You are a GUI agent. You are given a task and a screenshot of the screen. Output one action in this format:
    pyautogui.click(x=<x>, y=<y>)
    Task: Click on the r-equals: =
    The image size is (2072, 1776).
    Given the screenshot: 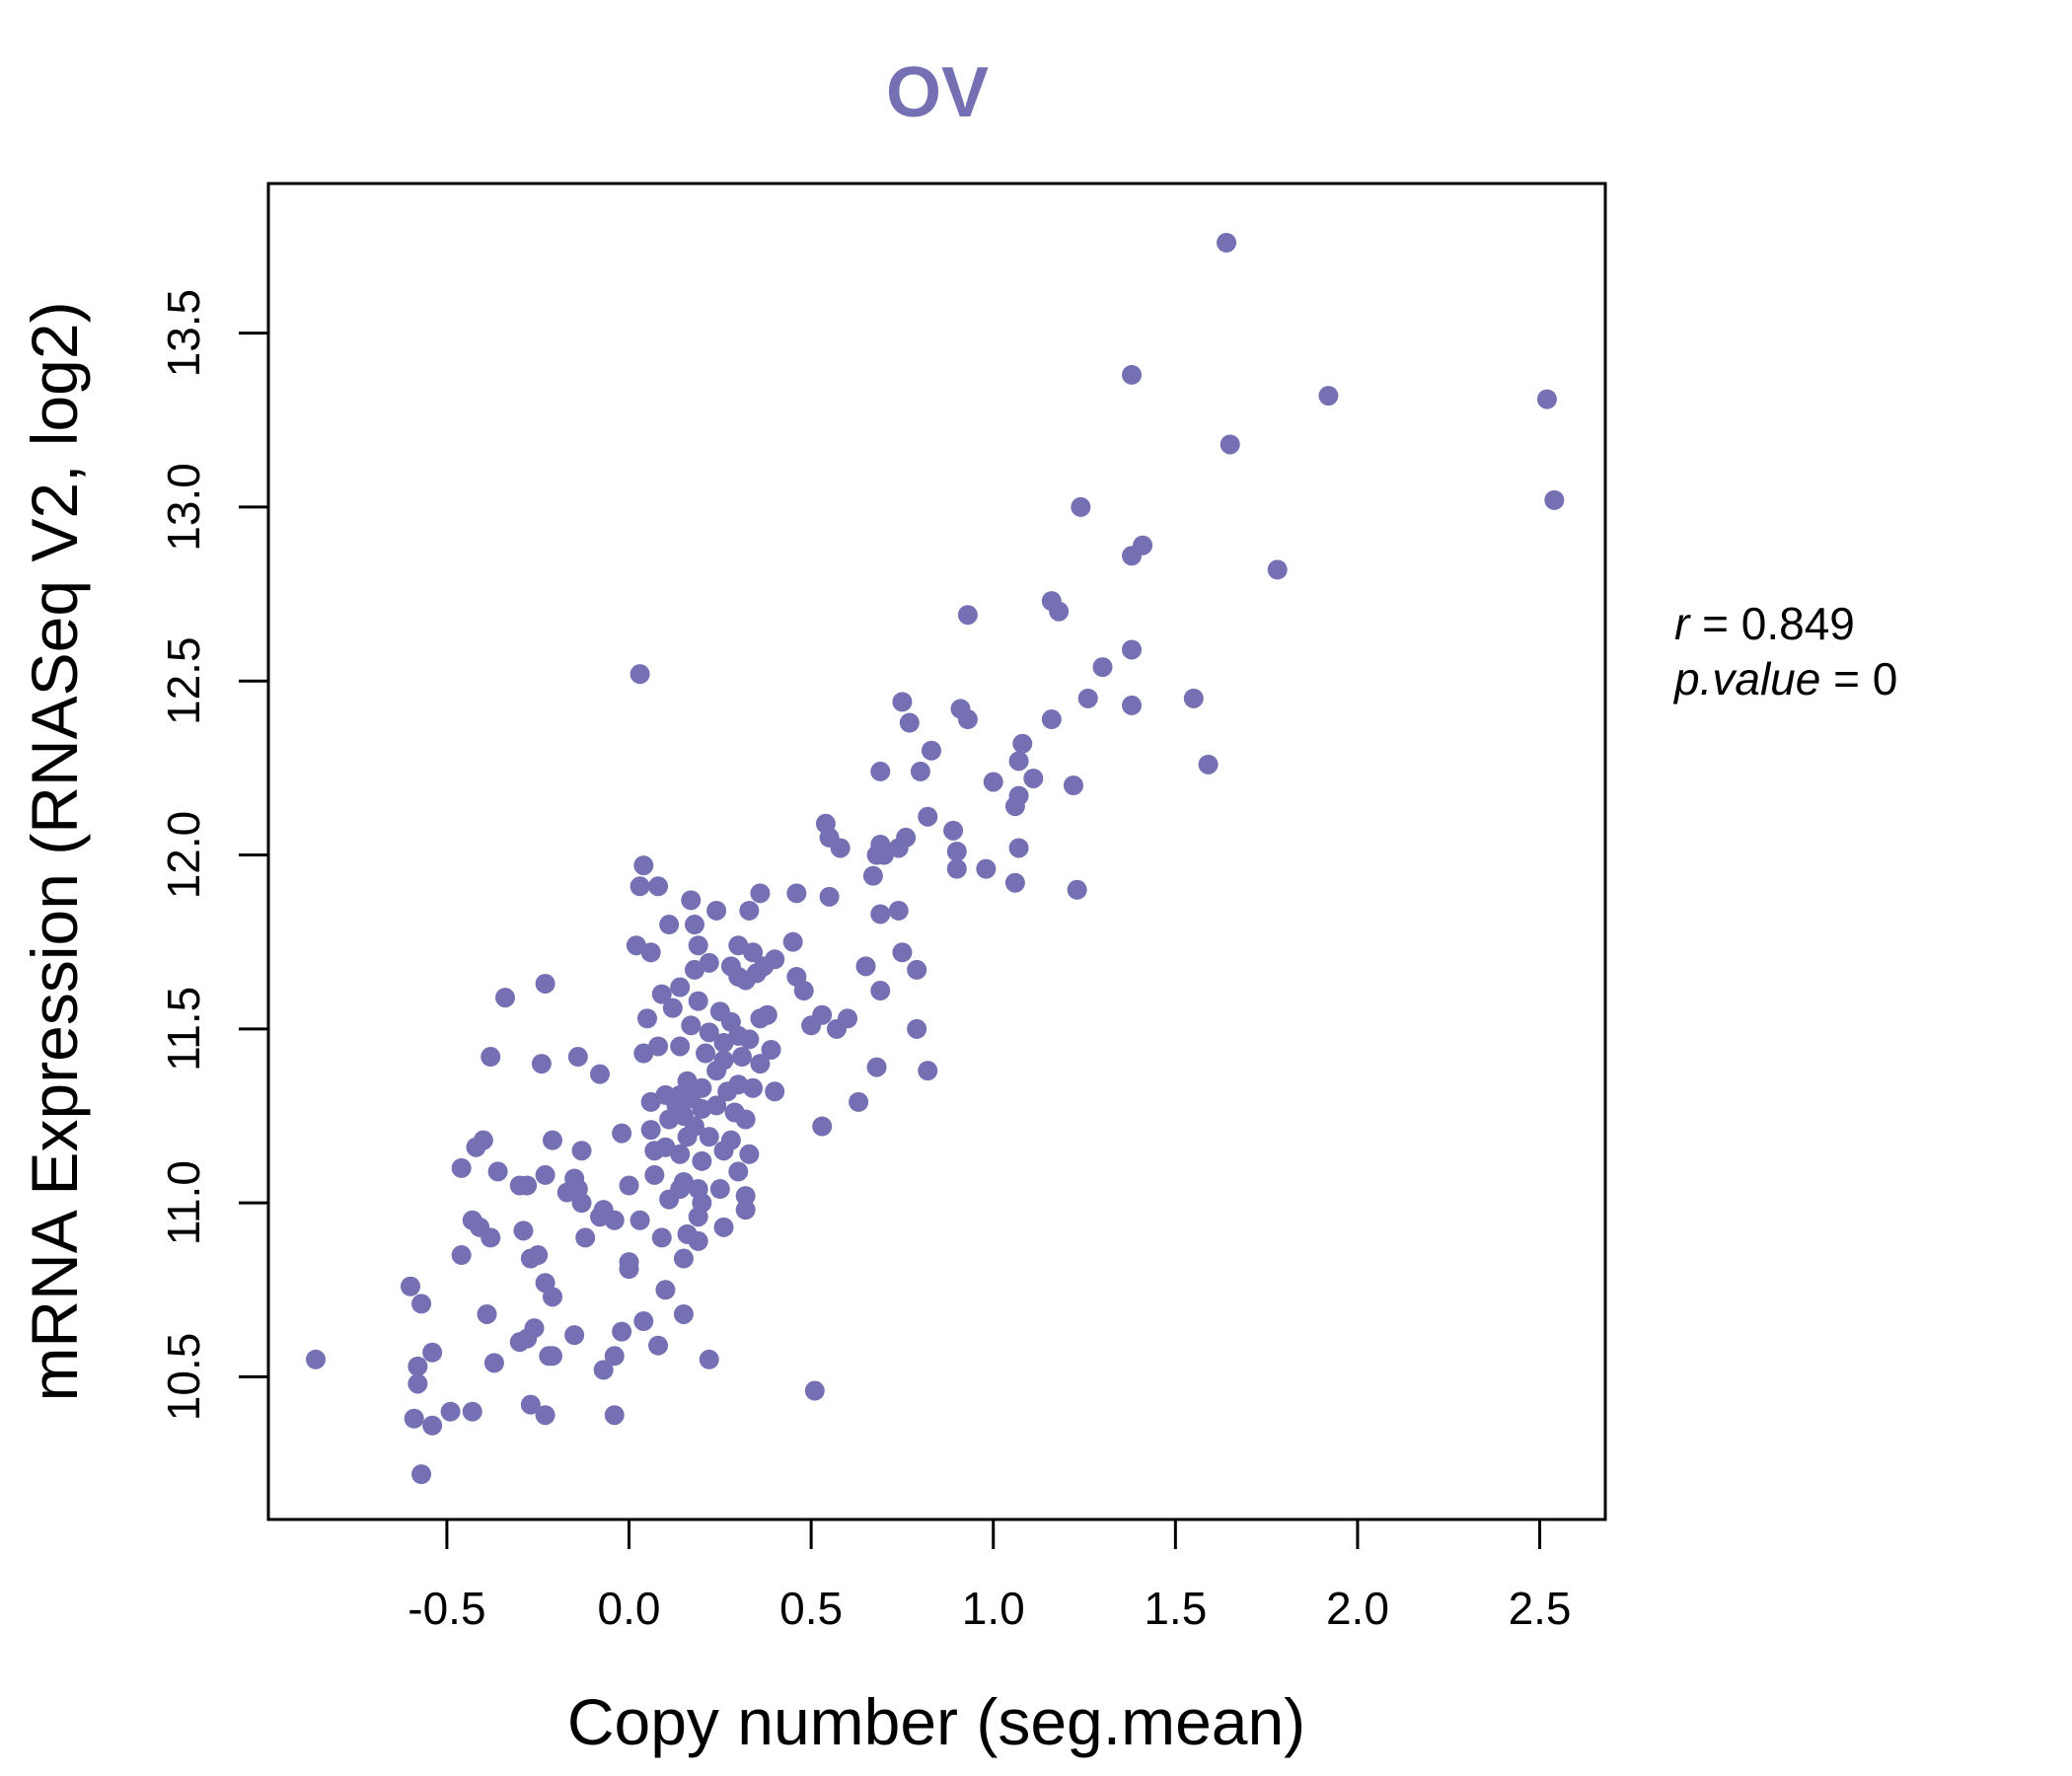 What is the action you would take?
    pyautogui.click(x=1716, y=624)
    